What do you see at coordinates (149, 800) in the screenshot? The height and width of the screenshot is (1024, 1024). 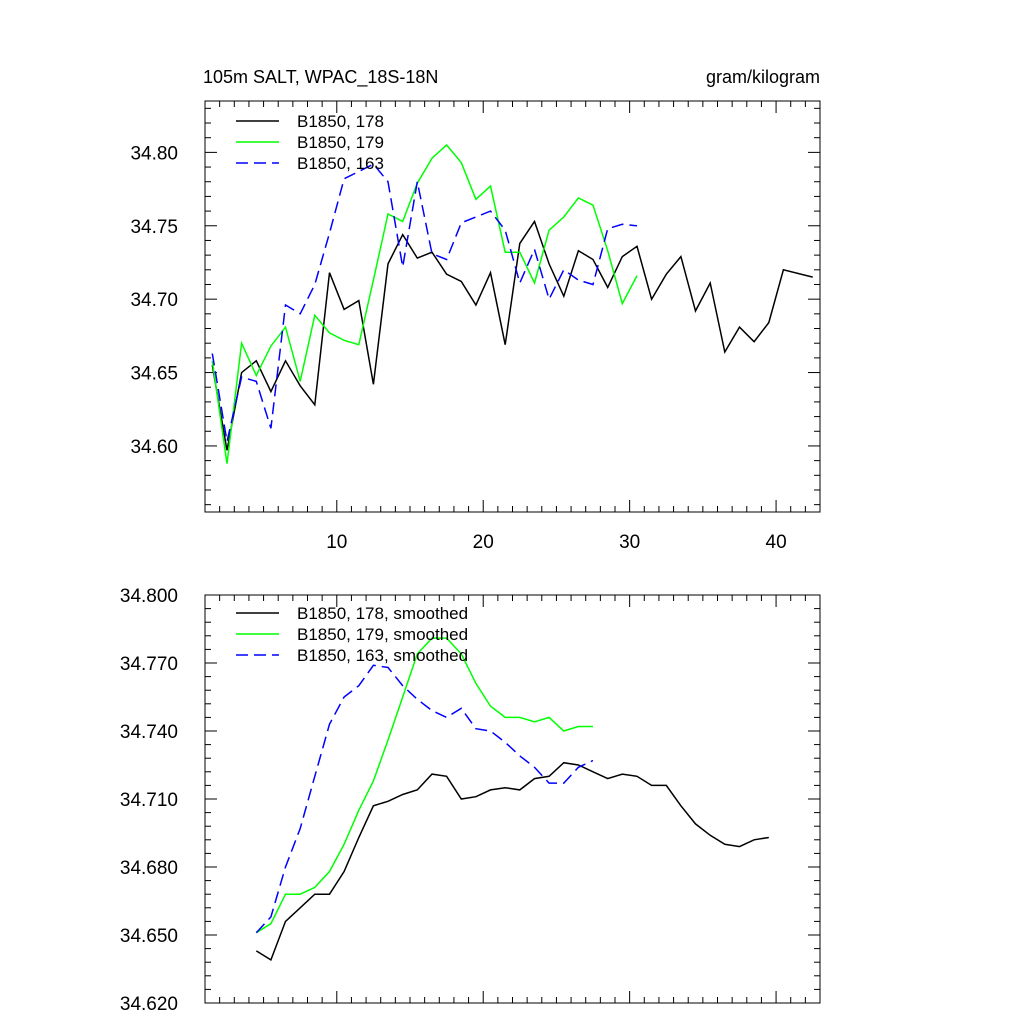 I see `y-tick-label: 34.710` at bounding box center [149, 800].